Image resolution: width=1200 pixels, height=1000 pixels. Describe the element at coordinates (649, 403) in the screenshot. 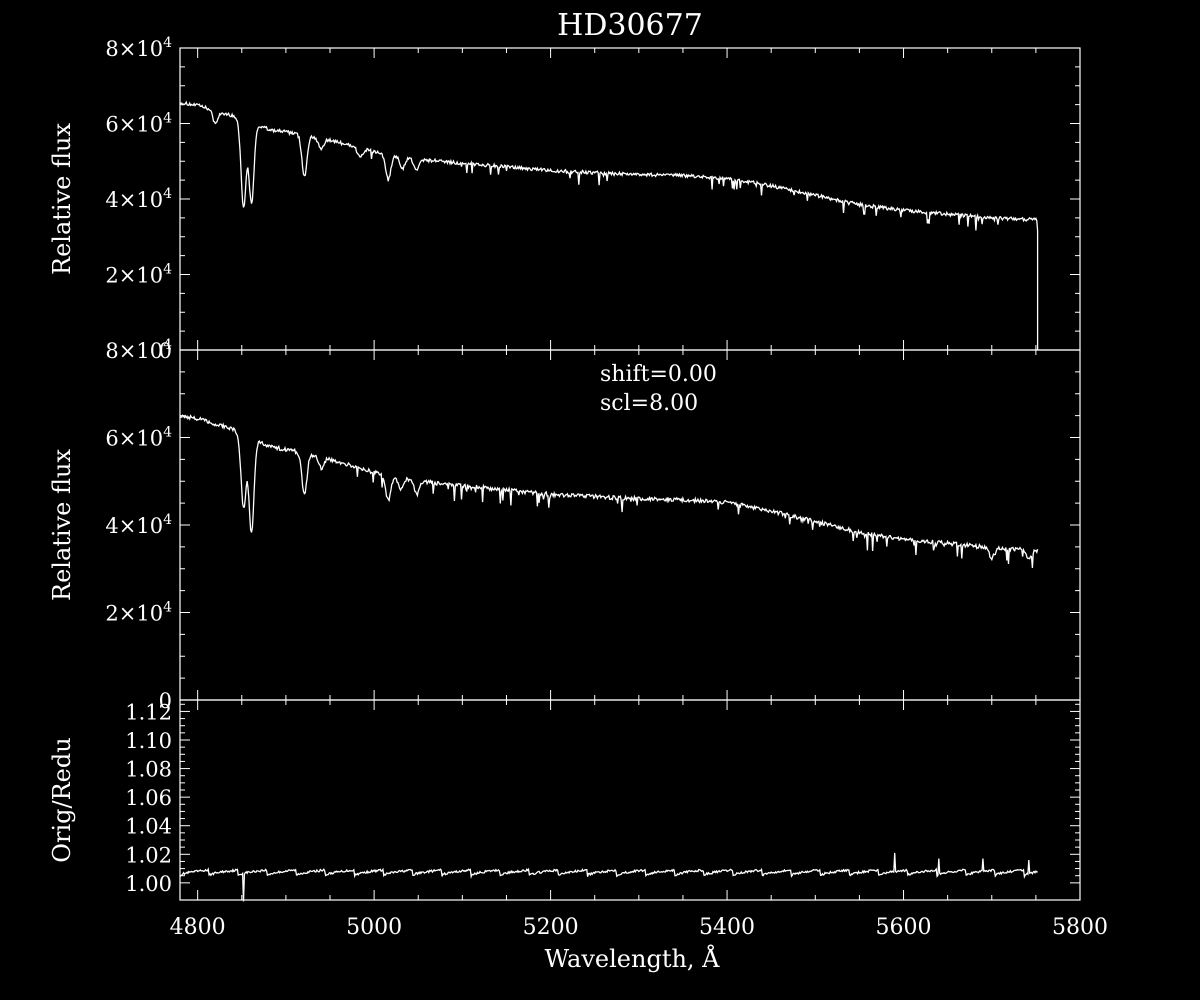

I see `annotation-text: scl=8.00` at that location.